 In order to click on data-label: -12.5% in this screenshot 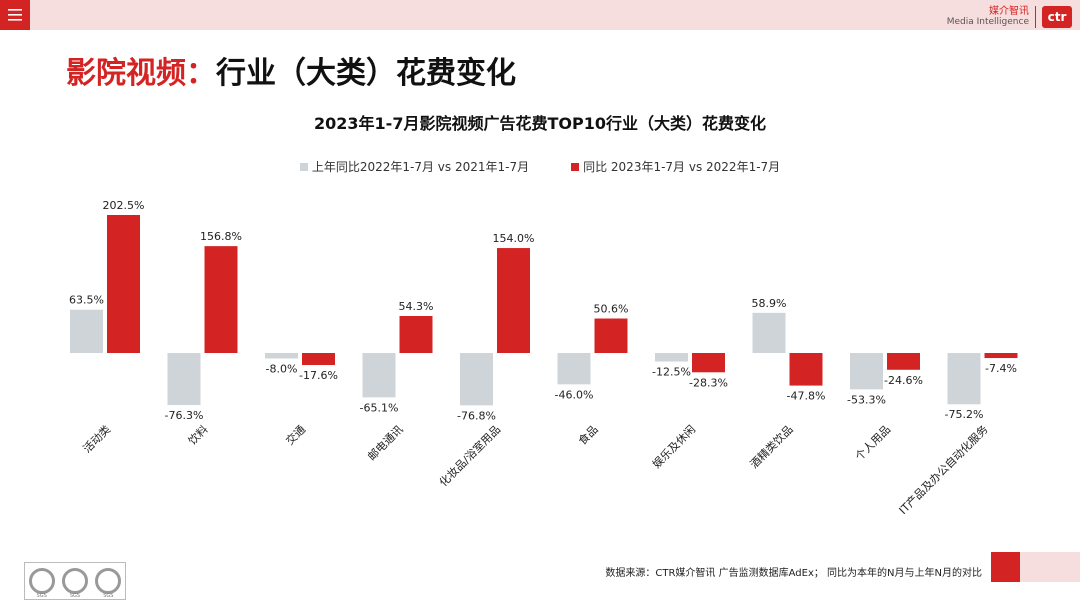, I will do `click(671, 372)`.